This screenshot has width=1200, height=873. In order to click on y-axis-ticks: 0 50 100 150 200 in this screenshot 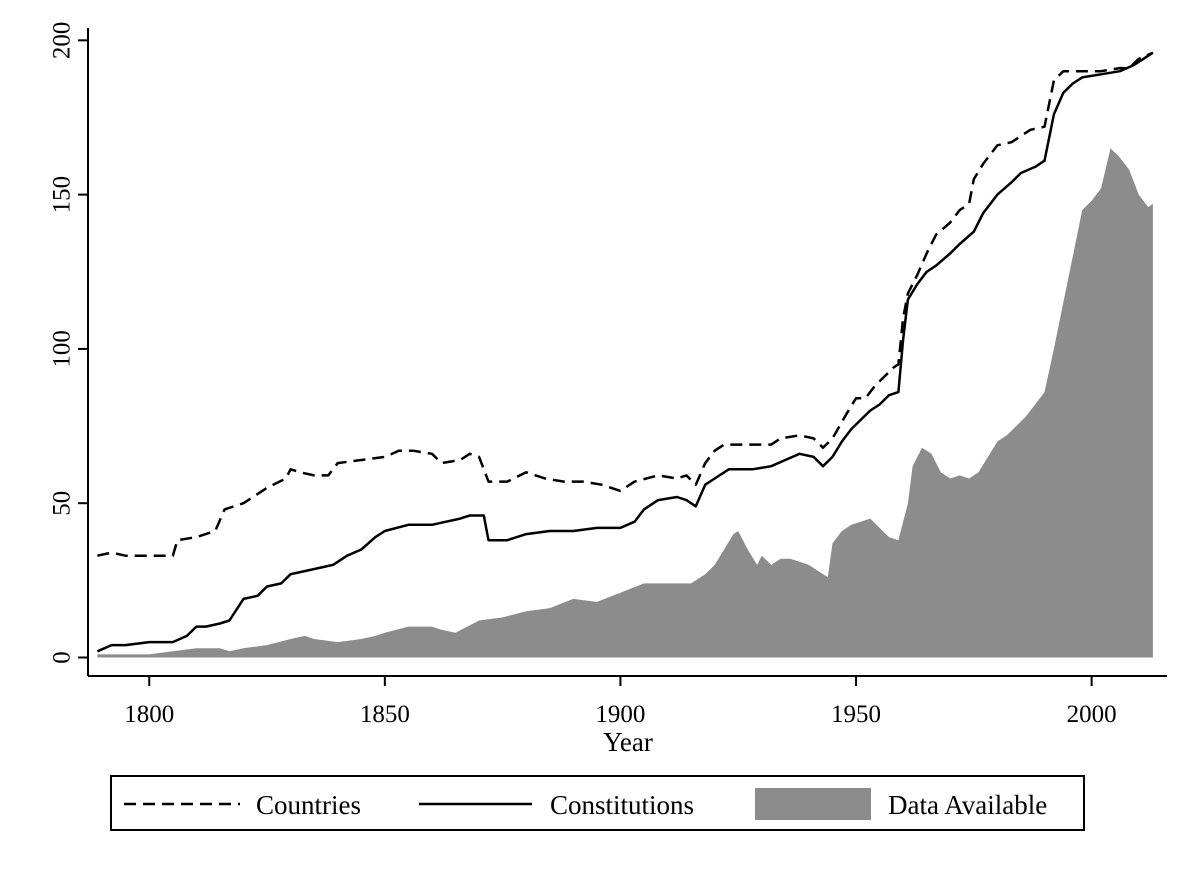, I will do `click(68, 343)`.